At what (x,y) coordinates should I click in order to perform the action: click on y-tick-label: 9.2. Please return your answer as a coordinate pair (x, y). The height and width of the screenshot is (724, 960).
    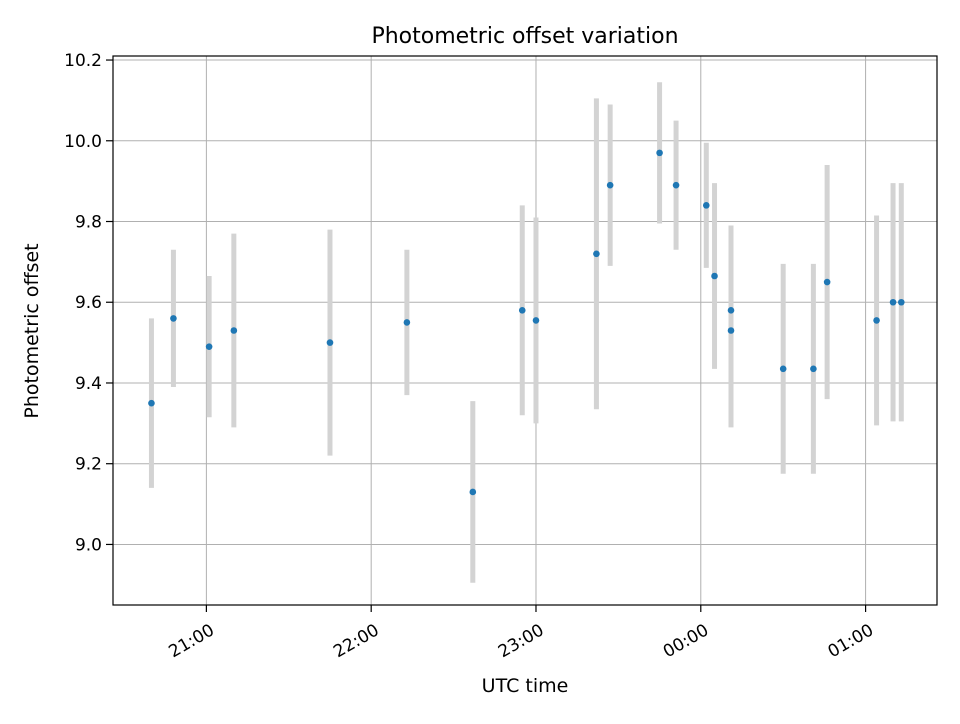
    Looking at the image, I should click on (88, 465).